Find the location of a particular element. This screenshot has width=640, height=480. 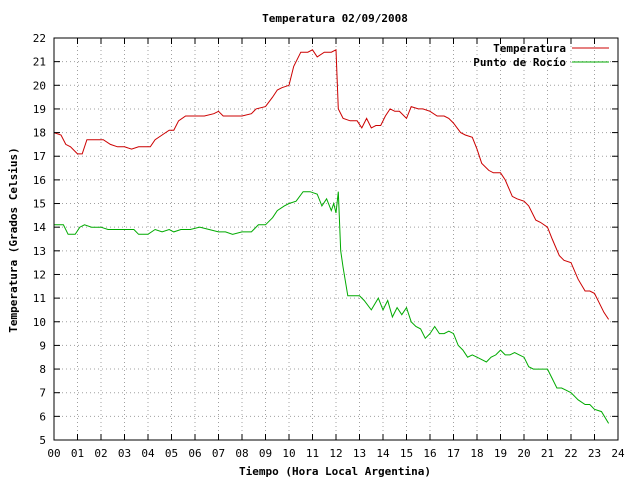

x-tick-label: 21 is located at coordinates (547, 453).